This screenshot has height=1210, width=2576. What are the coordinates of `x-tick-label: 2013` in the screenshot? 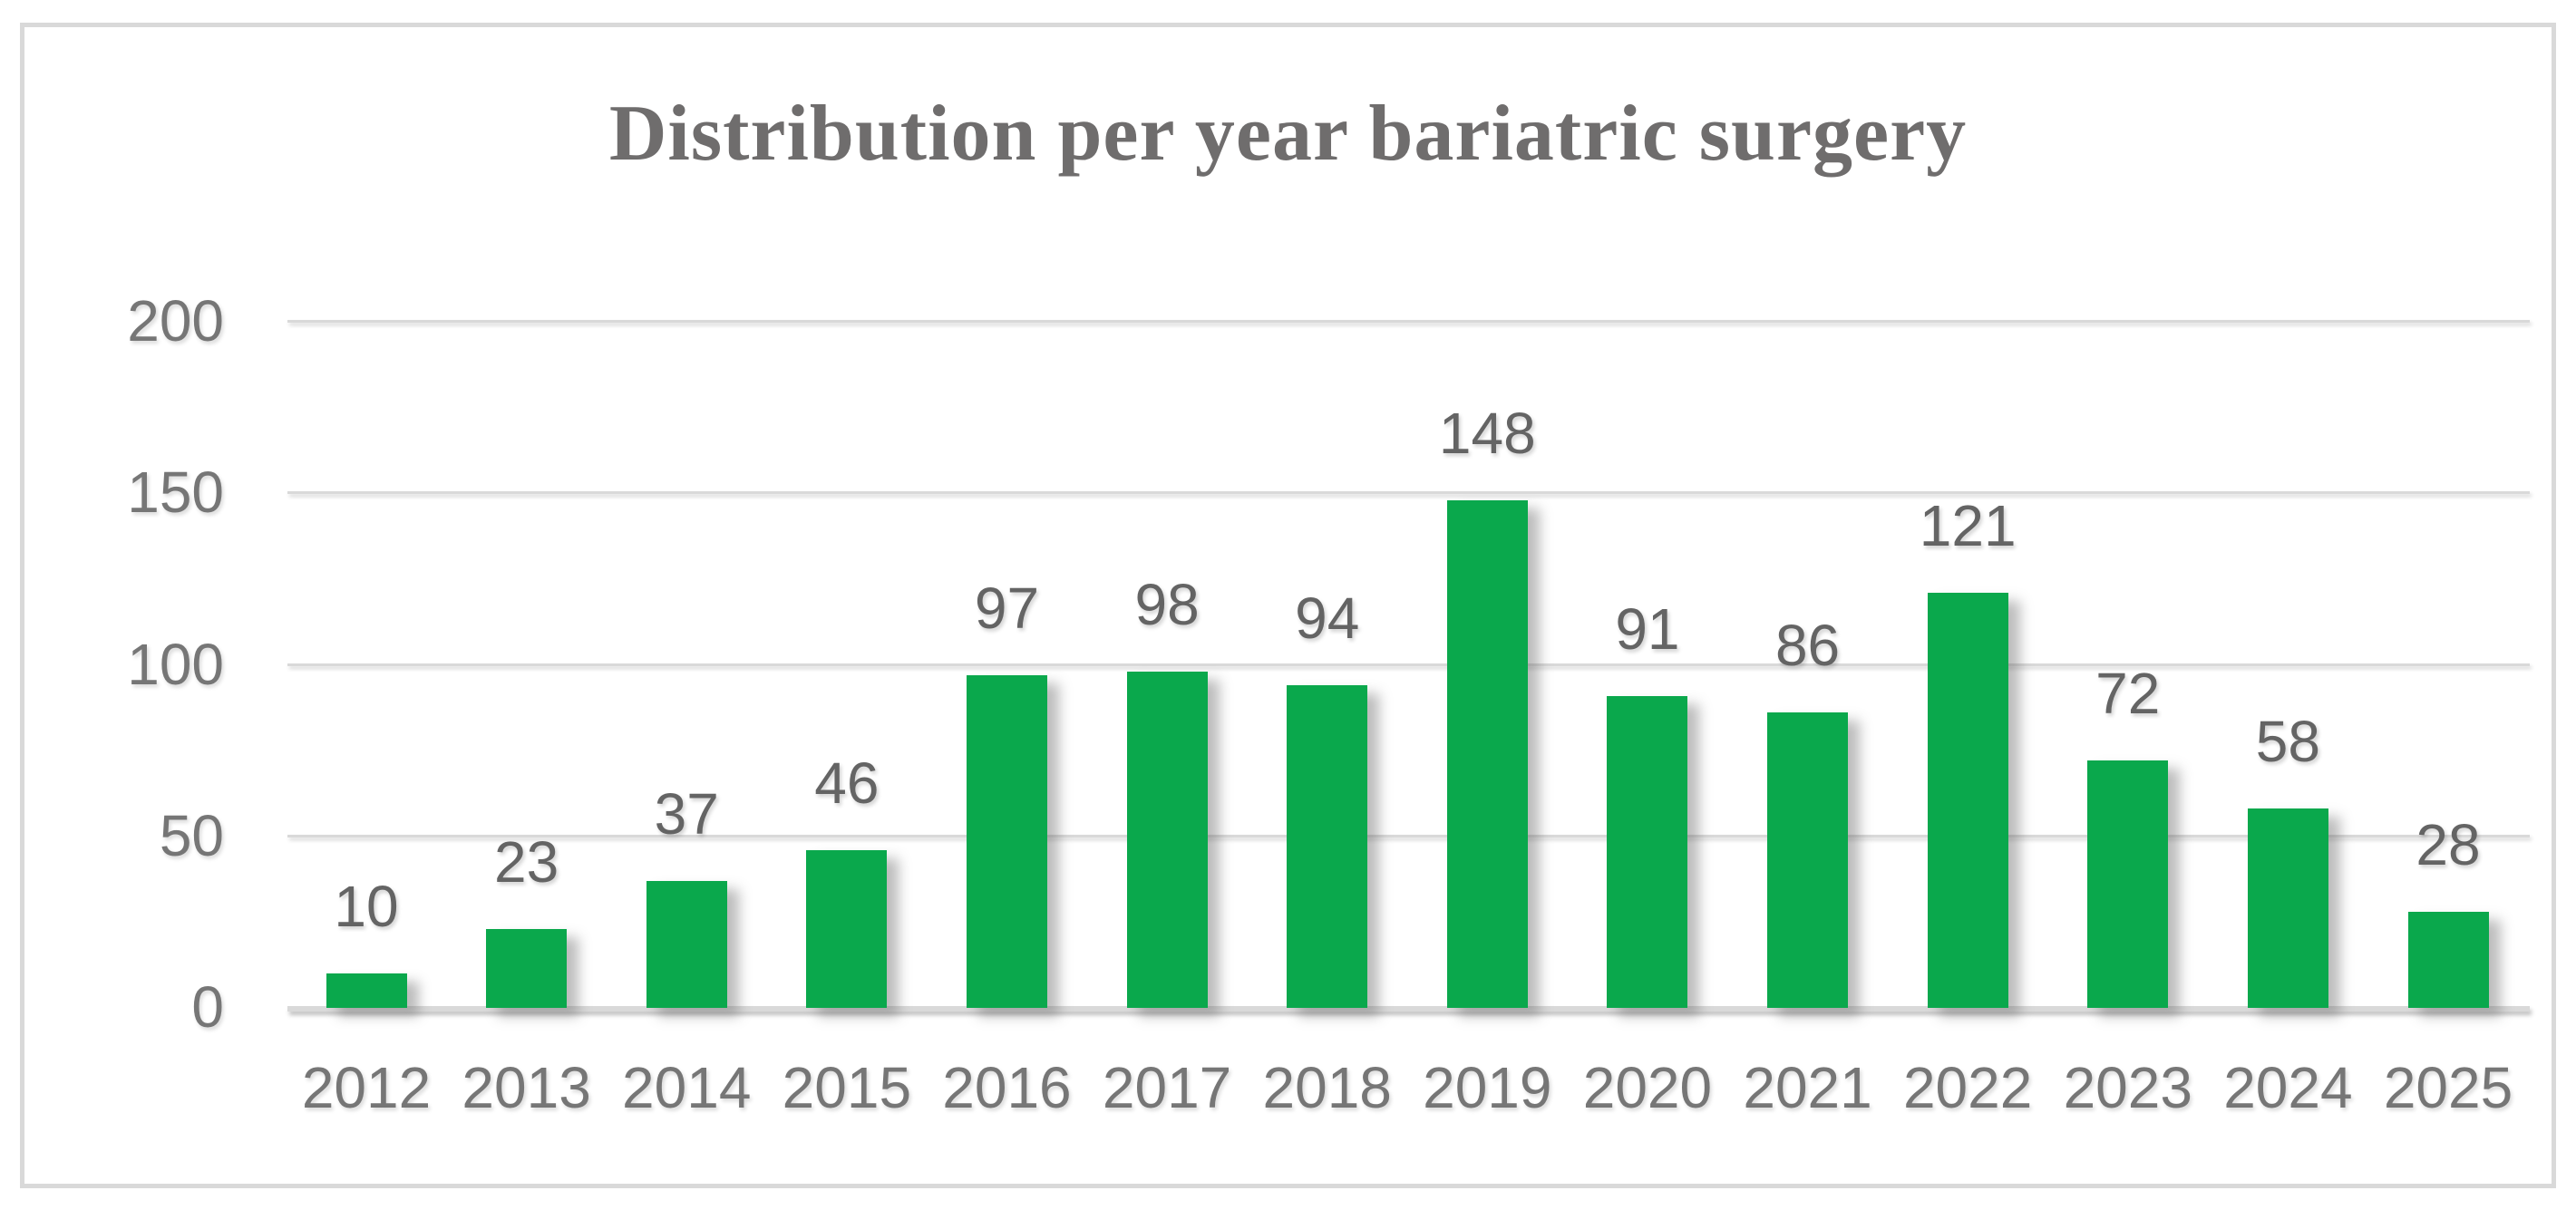 It's located at (526, 1087).